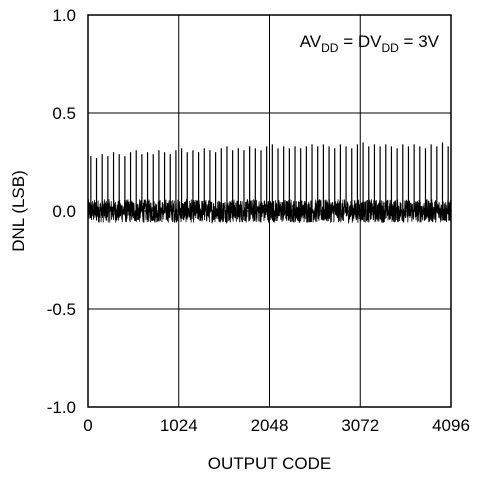 Image resolution: width=480 pixels, height=480 pixels. I want to click on y-tick-label: -0.5, so click(61, 309).